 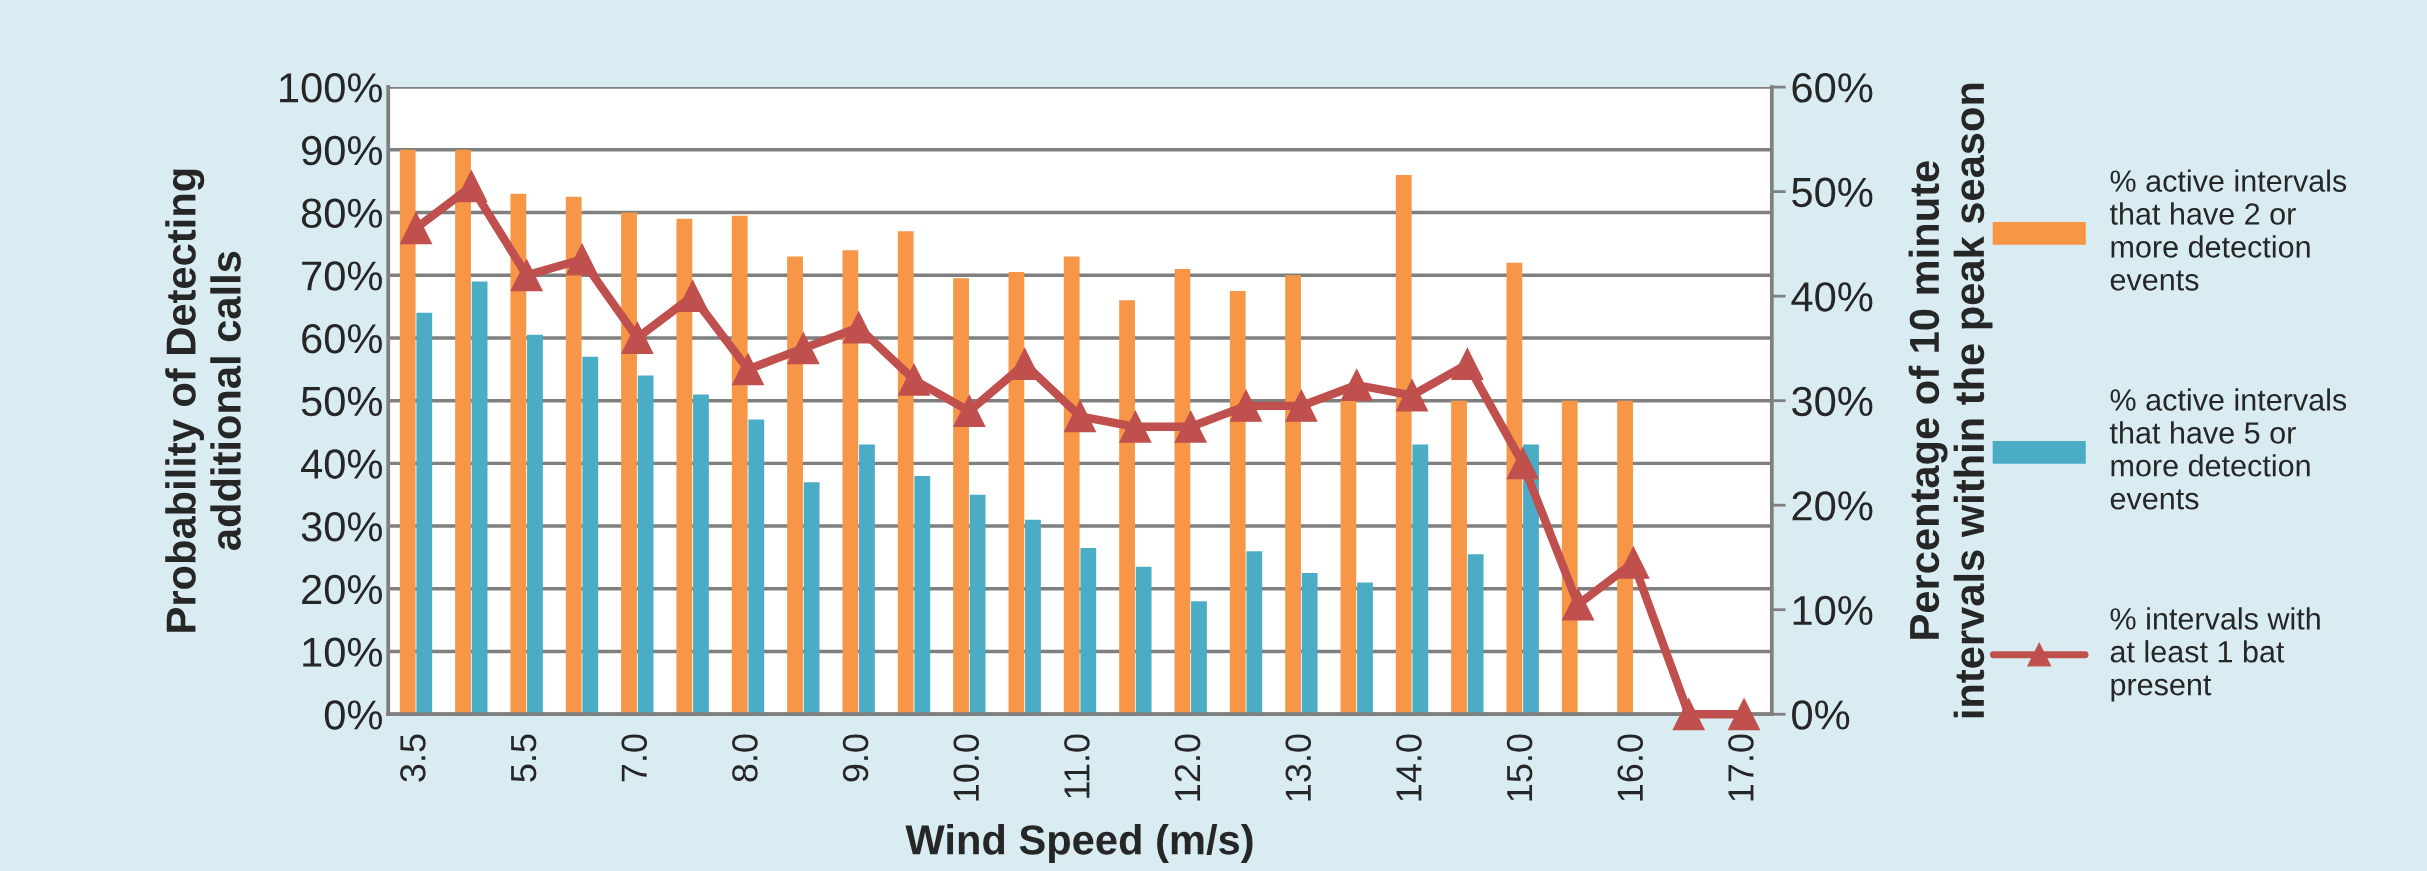 What do you see at coordinates (2228, 449) in the screenshot?
I see `legend-label: % active intervals that have 5 or more detection events` at bounding box center [2228, 449].